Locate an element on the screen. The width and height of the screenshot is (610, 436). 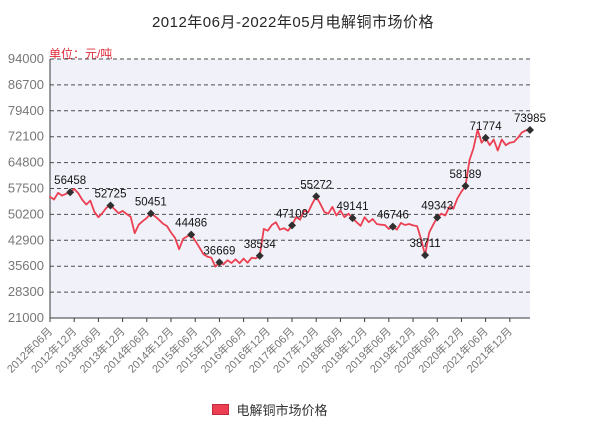
y-tick-label: 35600 is located at coordinates (26, 265).